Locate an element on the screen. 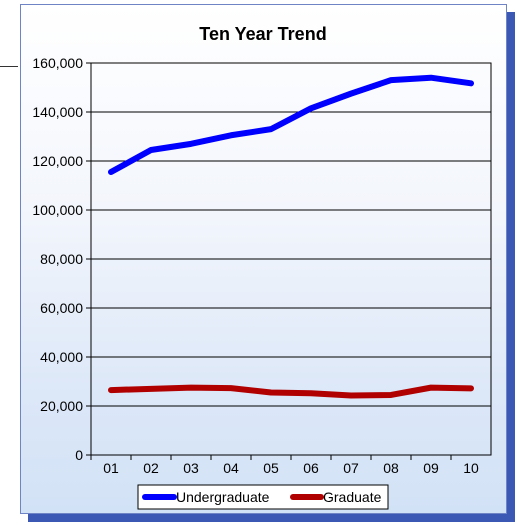  series-line-undergraduate is located at coordinates (291, 125).